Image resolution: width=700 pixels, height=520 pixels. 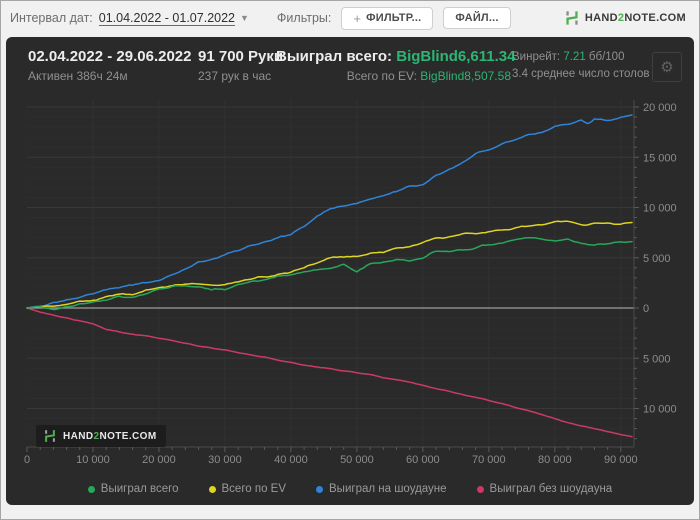 I want to click on y-tick-label: 20 000, so click(x=660, y=108).